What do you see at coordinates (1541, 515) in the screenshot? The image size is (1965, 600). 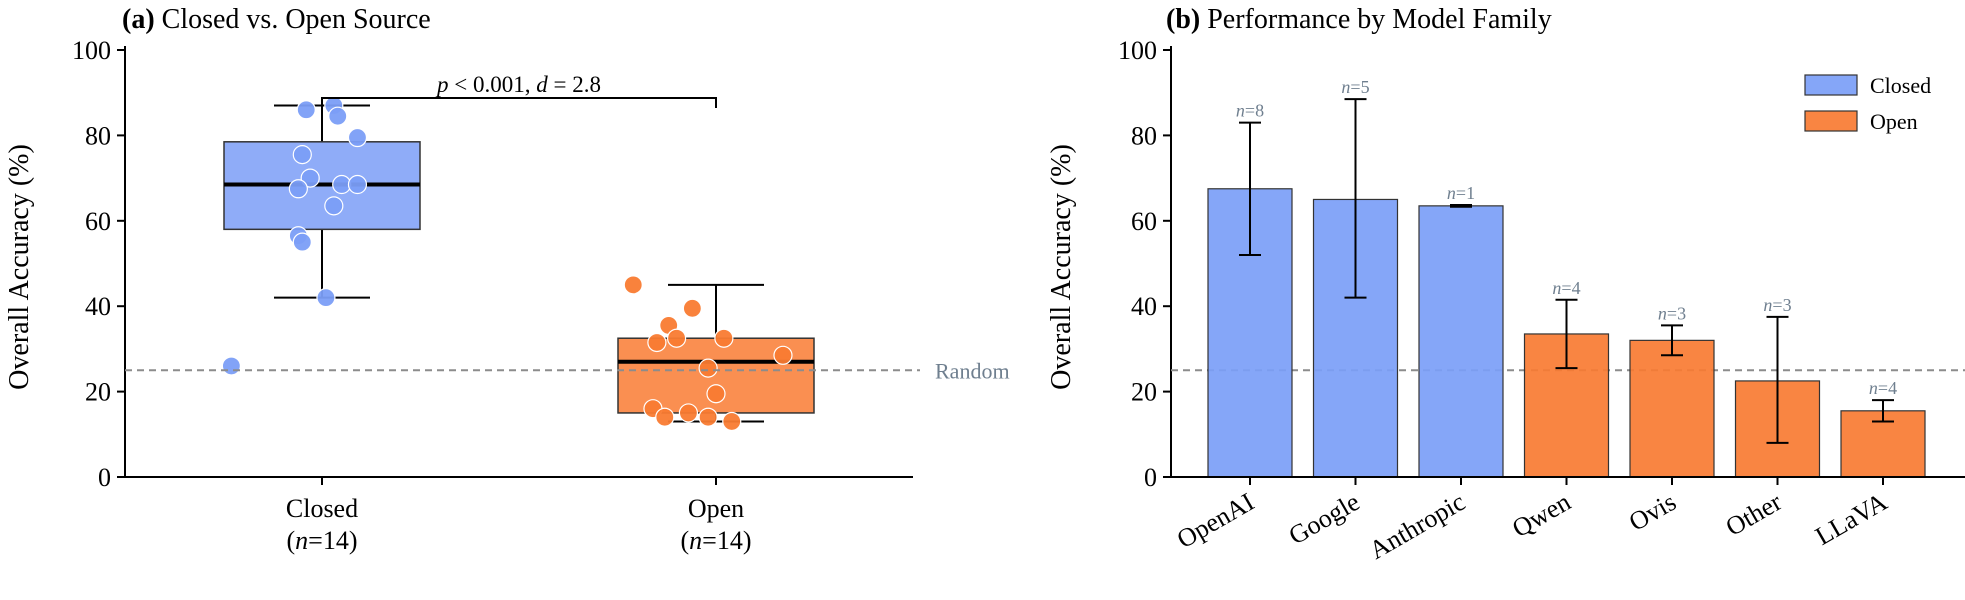 I see `x-tick-label: Qwen` at bounding box center [1541, 515].